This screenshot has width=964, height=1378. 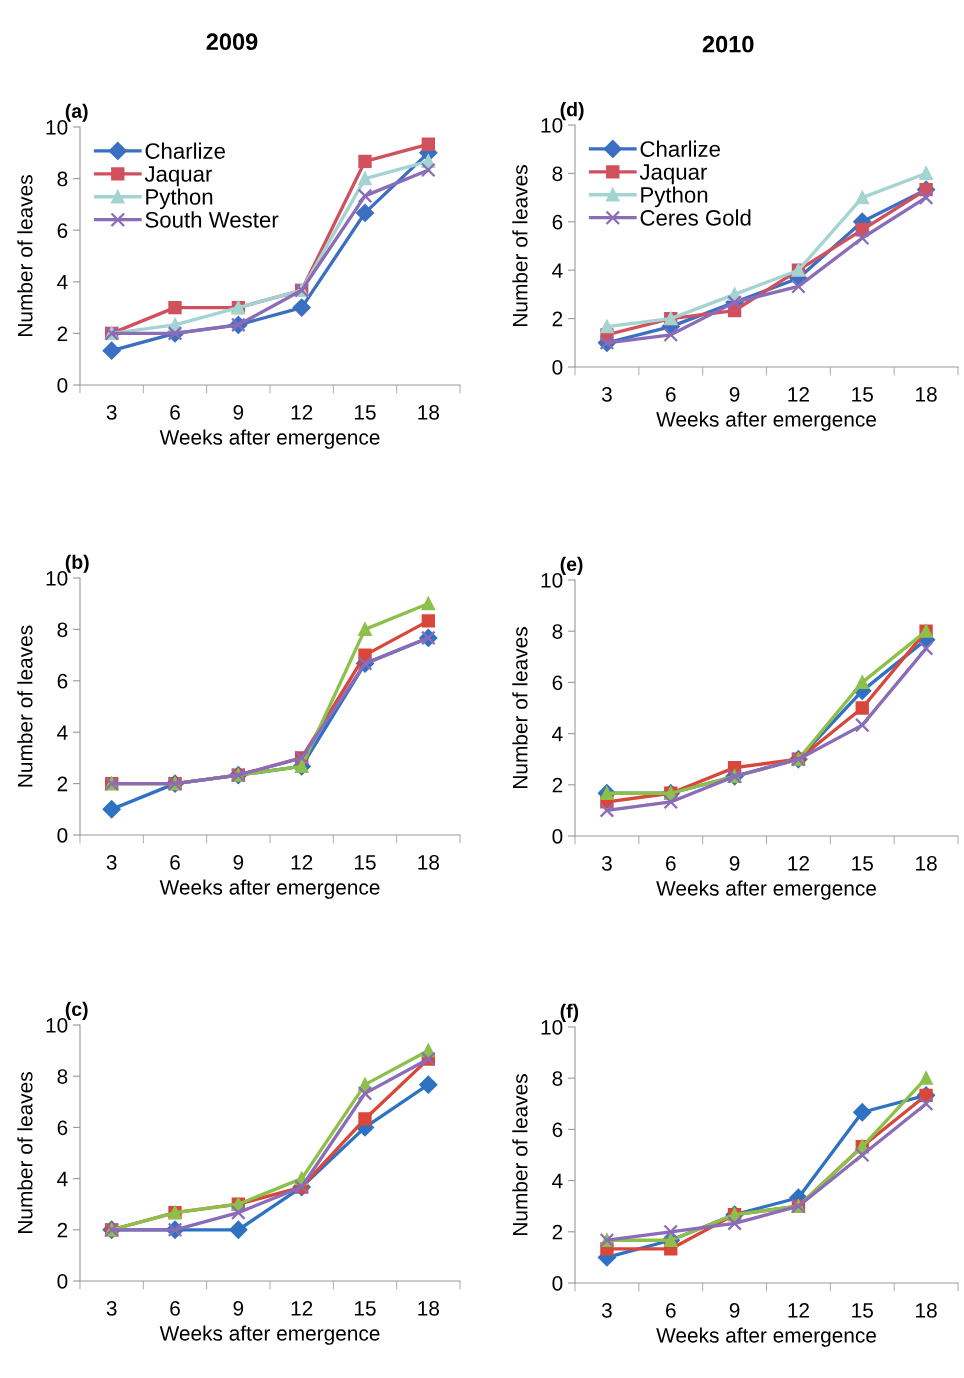 I want to click on legend-label: South Wester, so click(x=212, y=219).